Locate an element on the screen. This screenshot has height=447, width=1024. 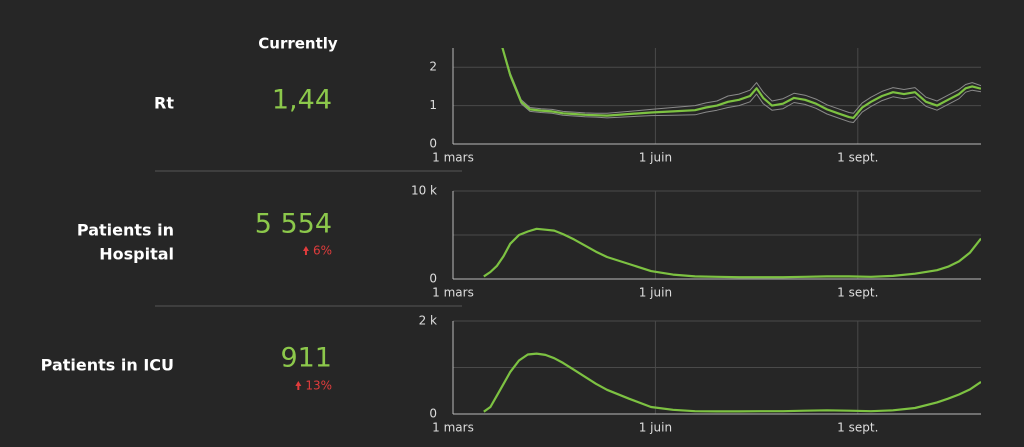
row-label: Patients in is located at coordinates (125, 230).